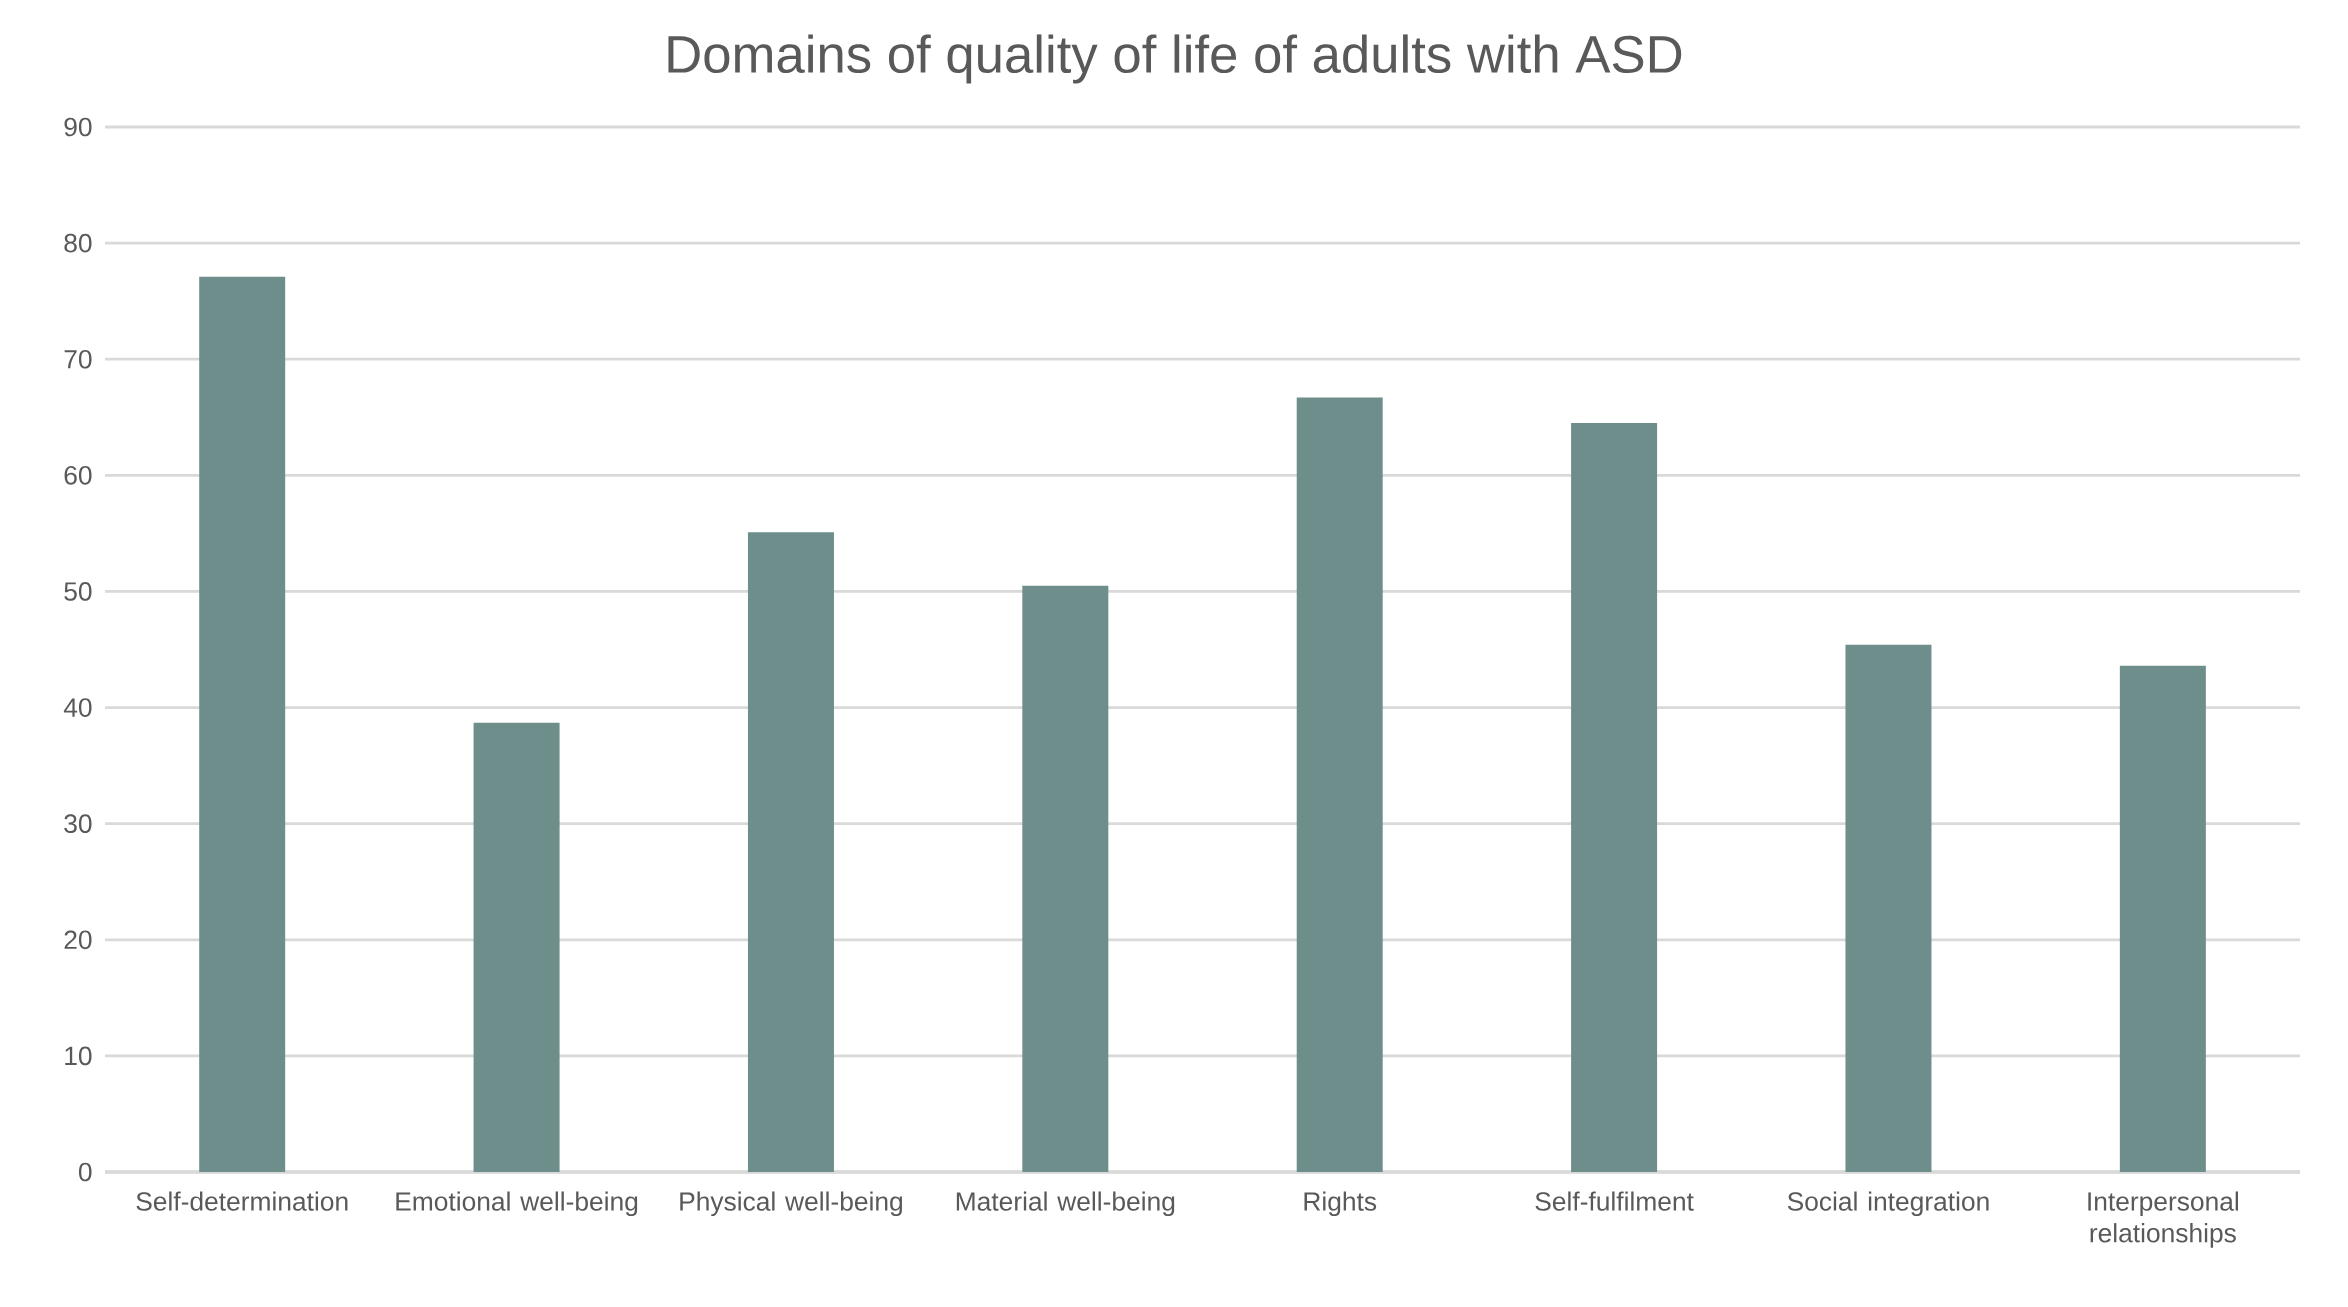  What do you see at coordinates (242, 1201) in the screenshot?
I see `x-tick-label: Self-determination` at bounding box center [242, 1201].